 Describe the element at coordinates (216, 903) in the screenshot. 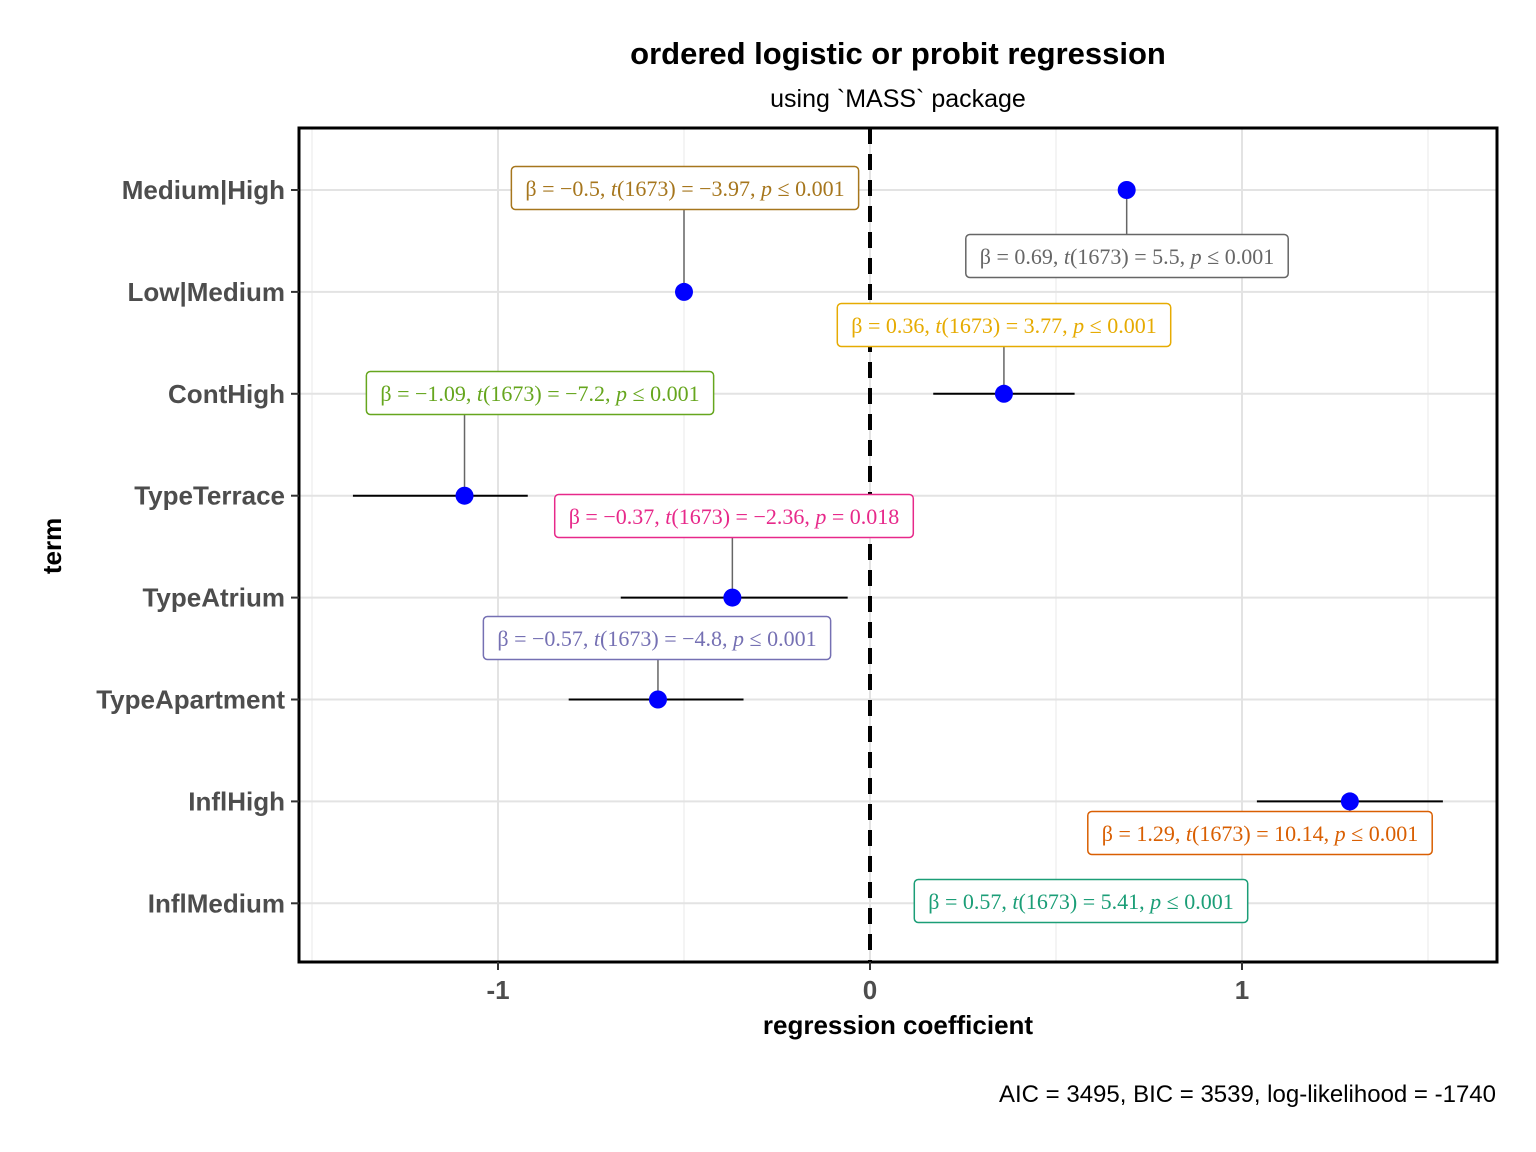

I see `y-tick-label: InflMedium` at that location.